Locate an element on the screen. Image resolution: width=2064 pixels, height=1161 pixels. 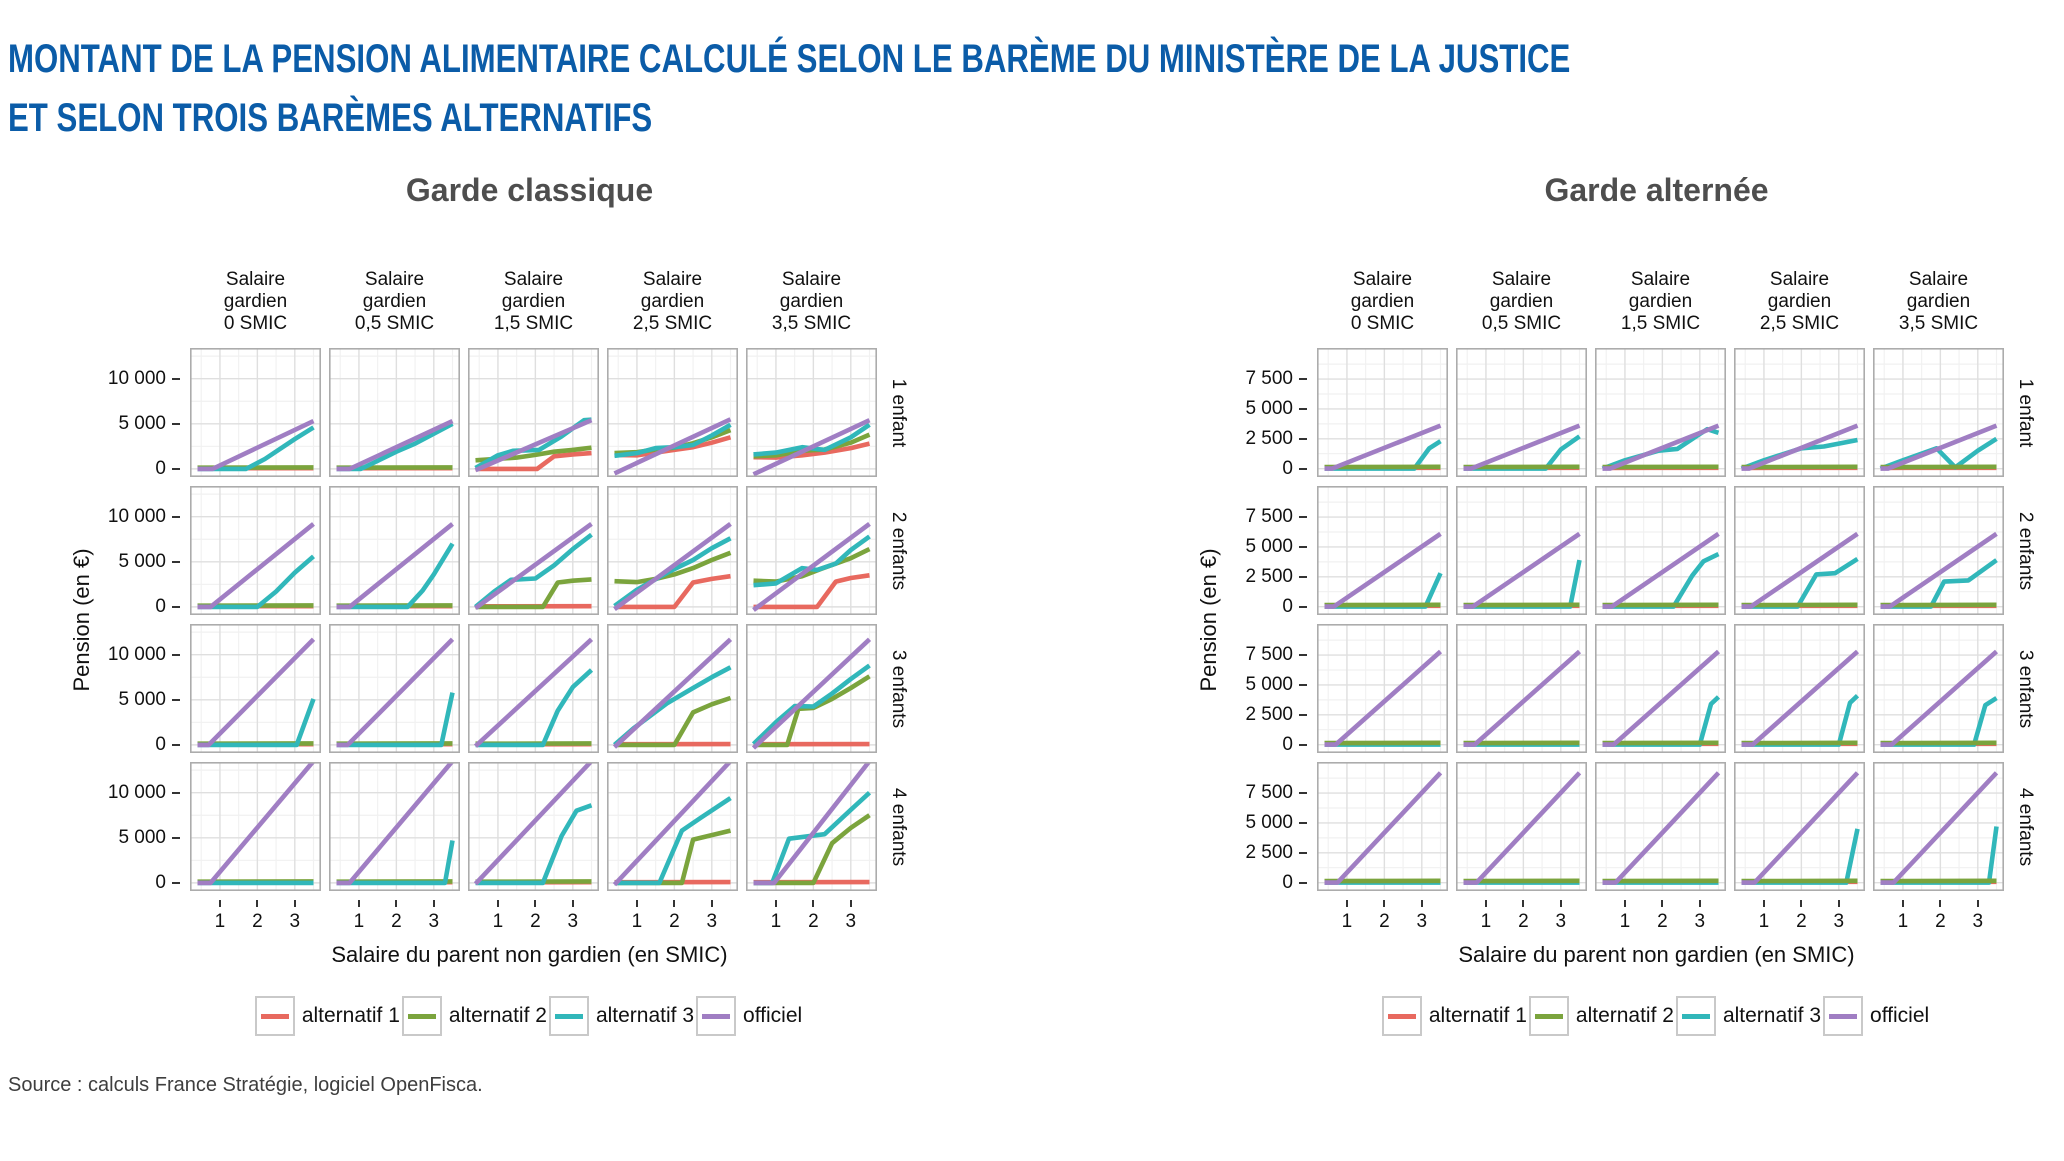
facet-column-header-line: gardien is located at coordinates (533, 301).